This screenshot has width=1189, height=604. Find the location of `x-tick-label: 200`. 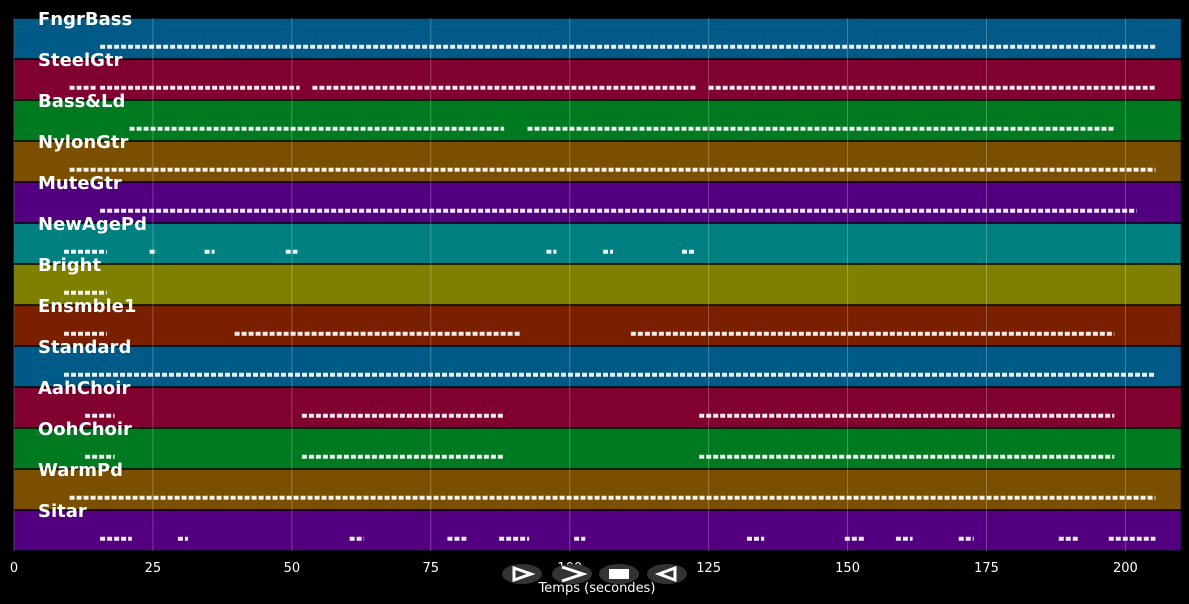

x-tick-label: 200 is located at coordinates (1125, 568).